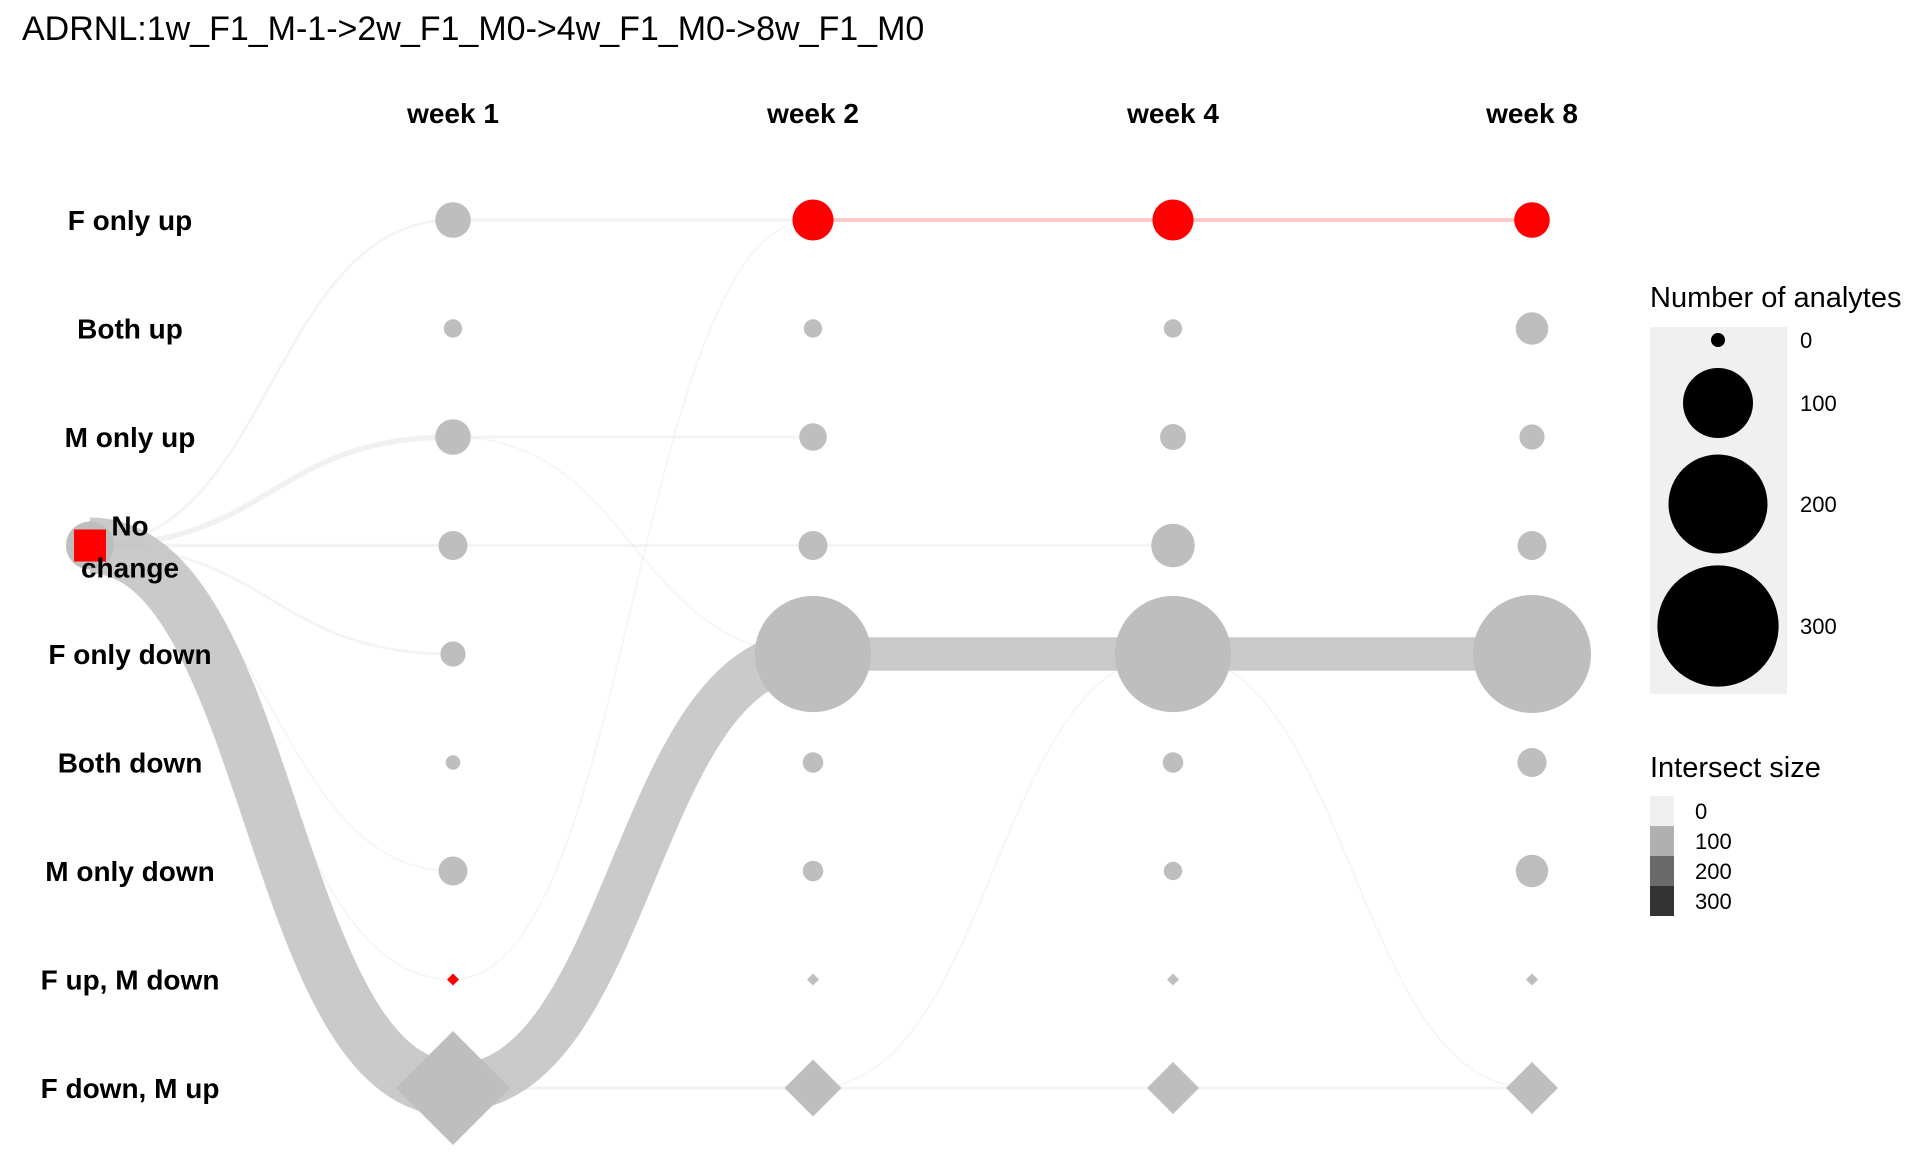  What do you see at coordinates (813, 1088) in the screenshot?
I see `node-week2-f-down-m-up` at bounding box center [813, 1088].